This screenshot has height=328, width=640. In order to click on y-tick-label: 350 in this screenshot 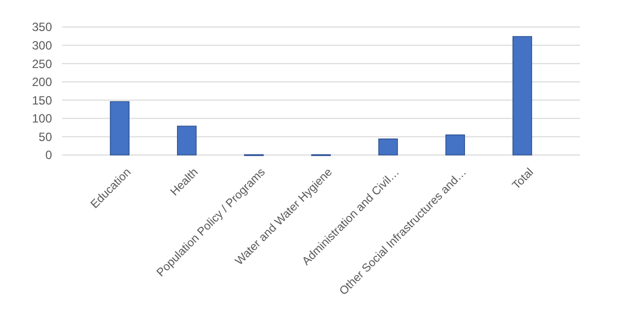, I will do `click(42, 27)`.